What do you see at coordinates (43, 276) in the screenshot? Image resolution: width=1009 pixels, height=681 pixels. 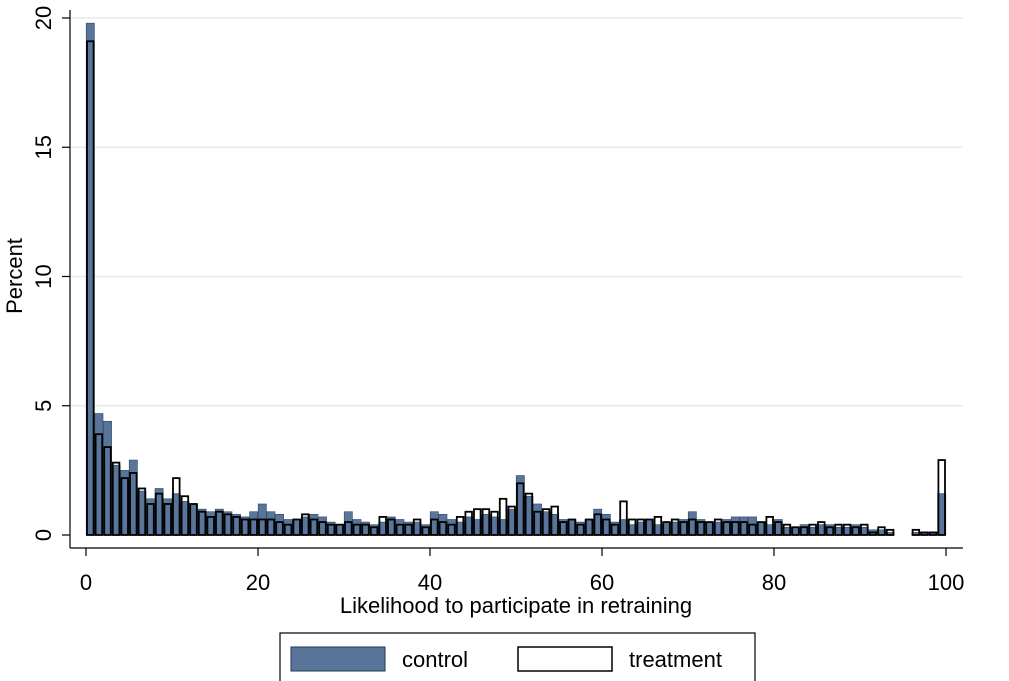 I see `y-tick-label: 10` at bounding box center [43, 276].